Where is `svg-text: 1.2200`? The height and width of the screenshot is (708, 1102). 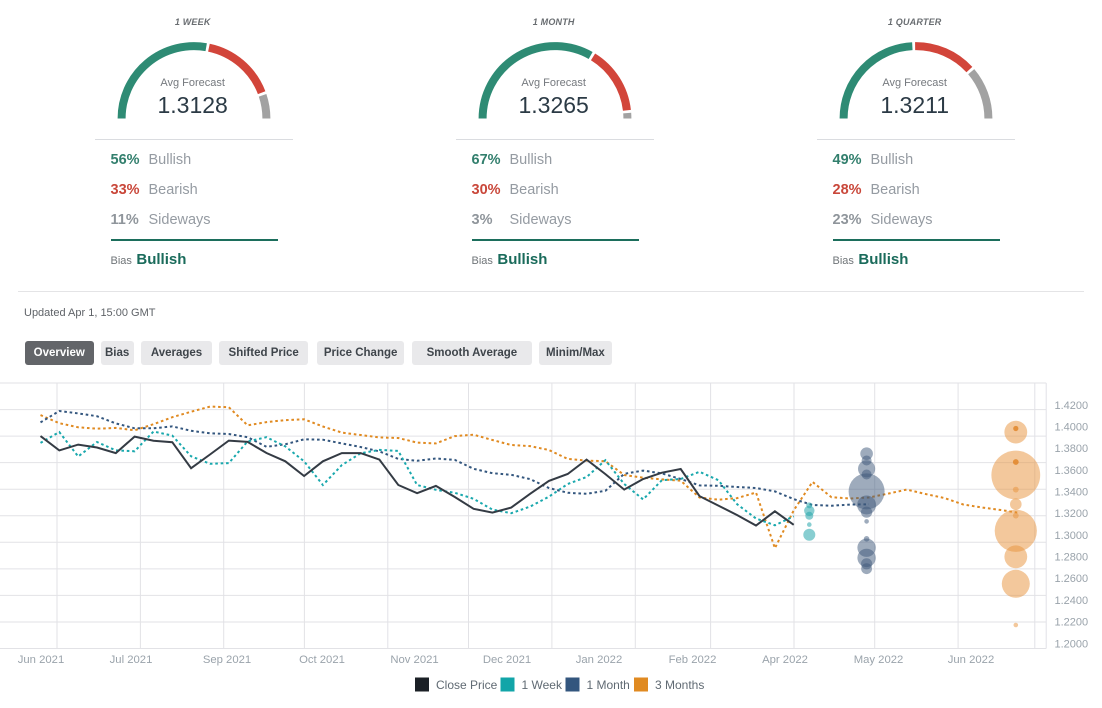 svg-text: 1.2200 is located at coordinates (1072, 623).